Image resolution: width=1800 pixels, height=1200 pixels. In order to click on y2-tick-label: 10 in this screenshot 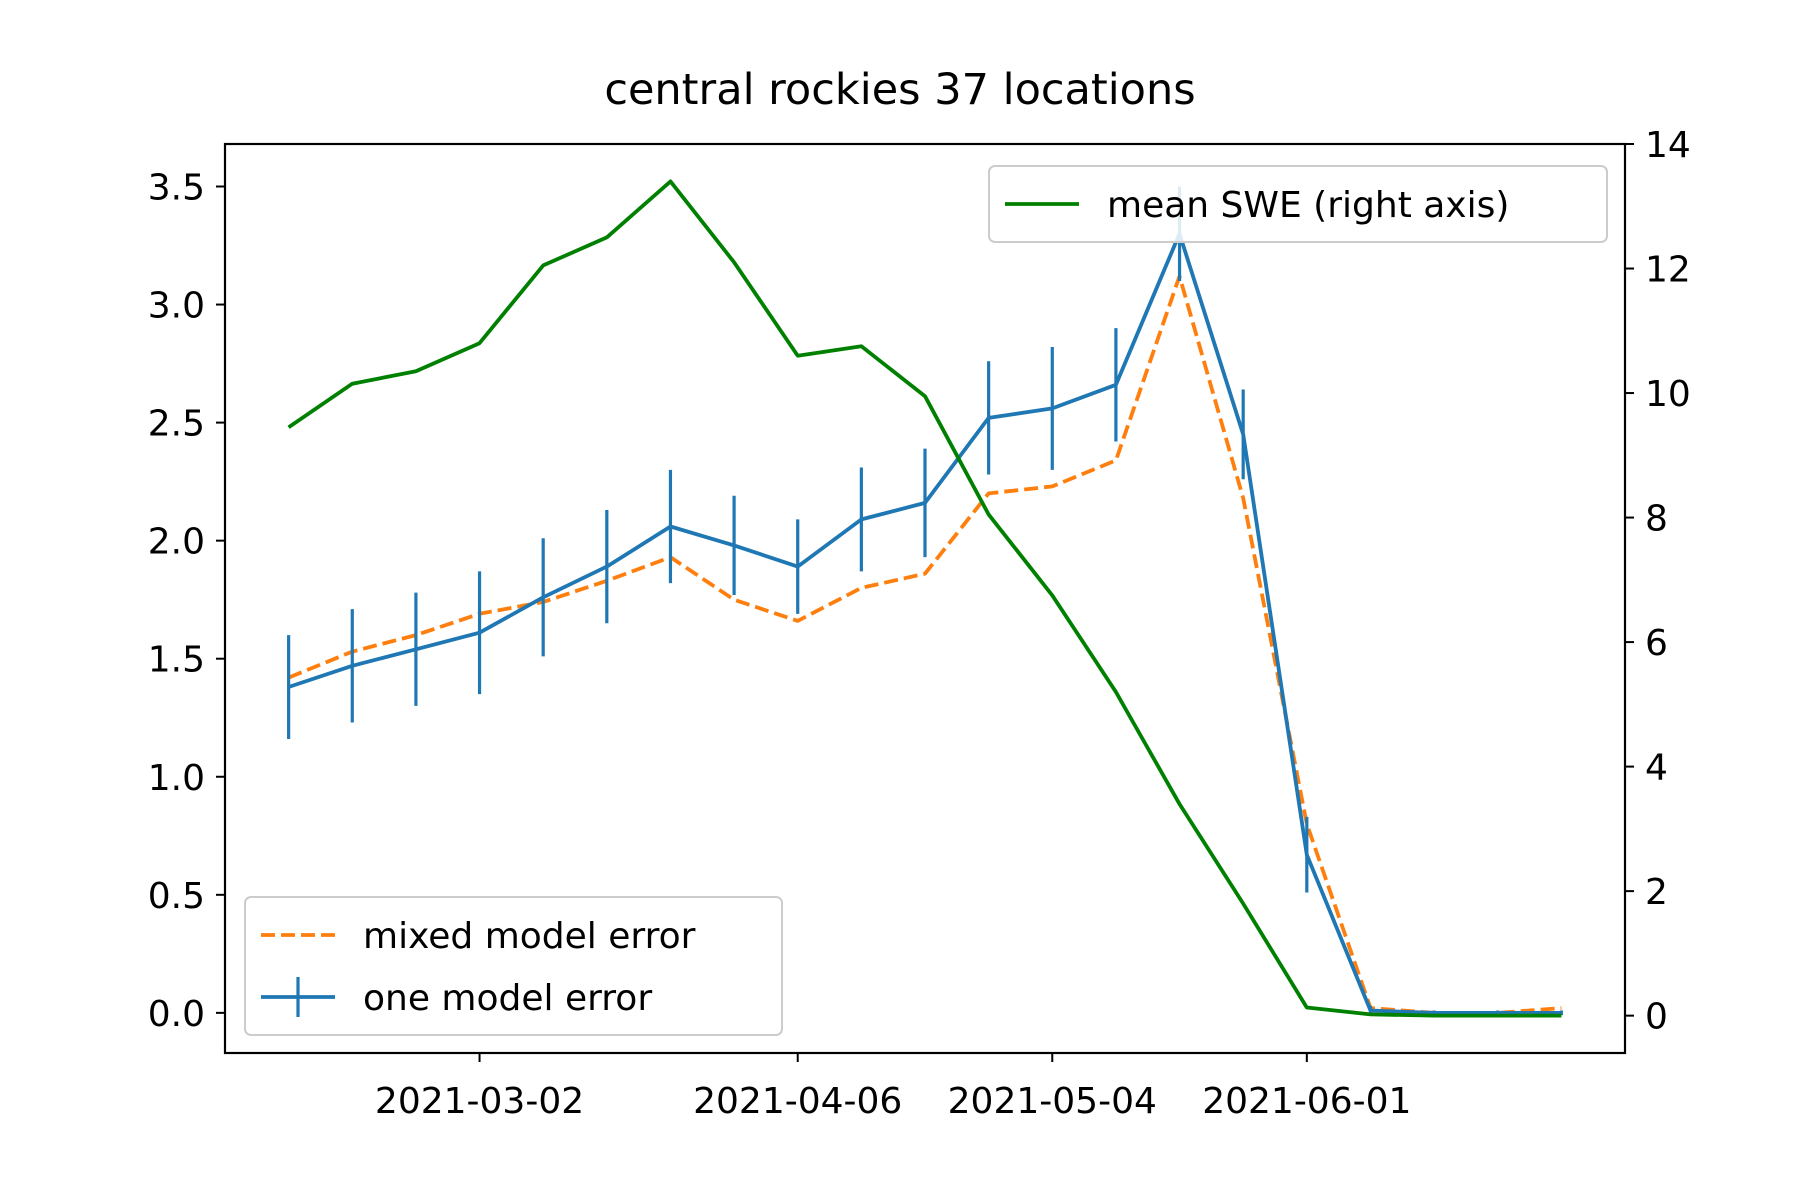, I will do `click(1668, 394)`.